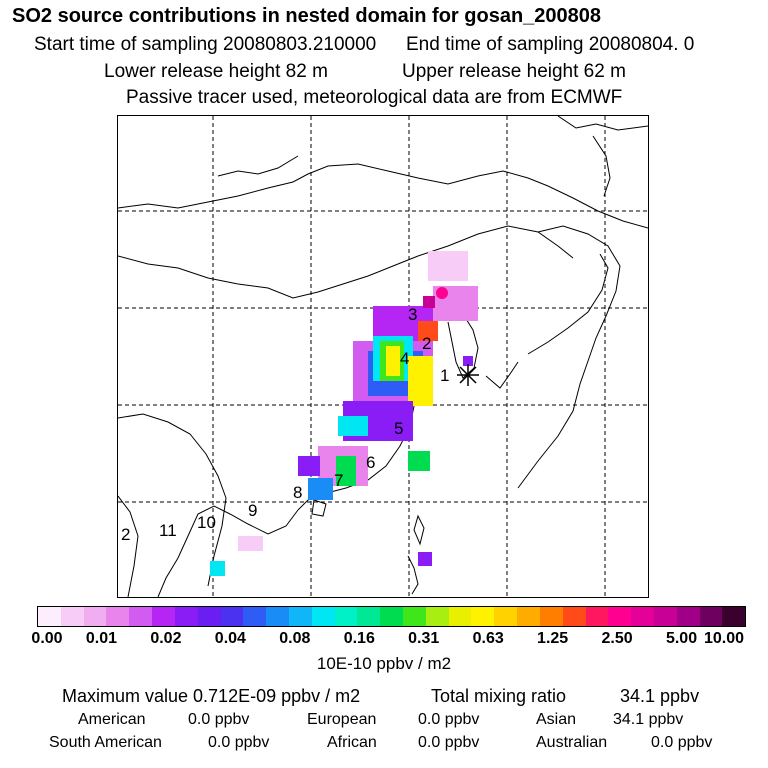  Describe the element at coordinates (258, 166) in the screenshot. I see `okhotsk-coast` at that location.